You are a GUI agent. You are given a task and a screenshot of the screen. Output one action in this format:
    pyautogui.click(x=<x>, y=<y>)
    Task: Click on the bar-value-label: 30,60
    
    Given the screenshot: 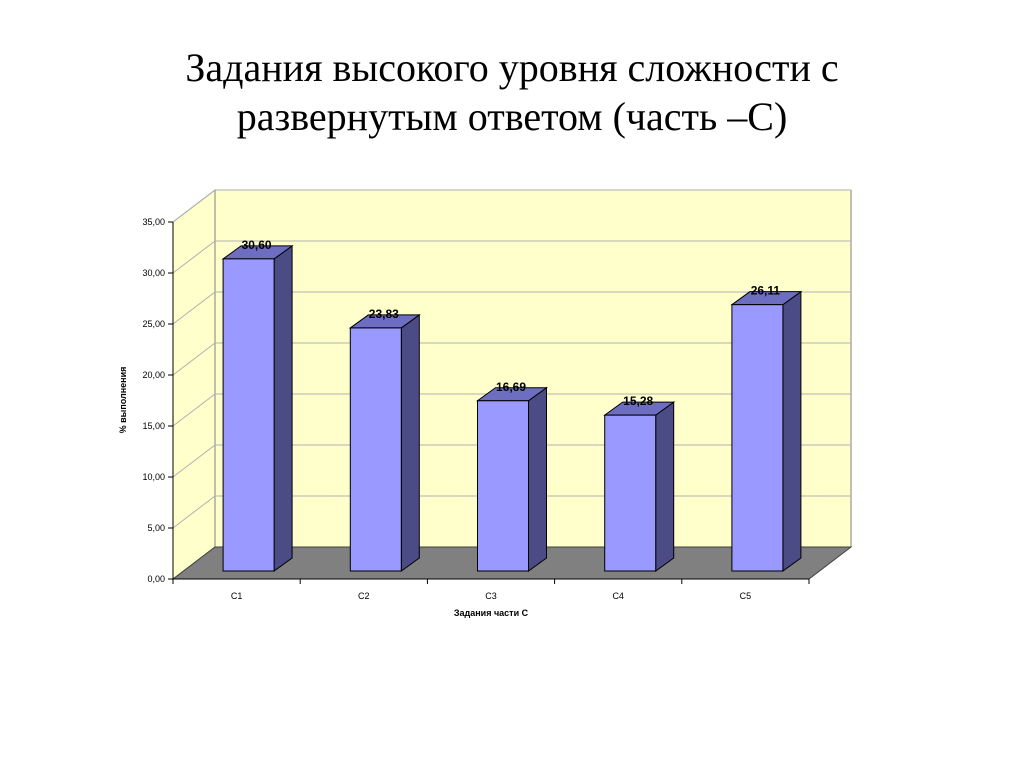 What is the action you would take?
    pyautogui.click(x=257, y=245)
    